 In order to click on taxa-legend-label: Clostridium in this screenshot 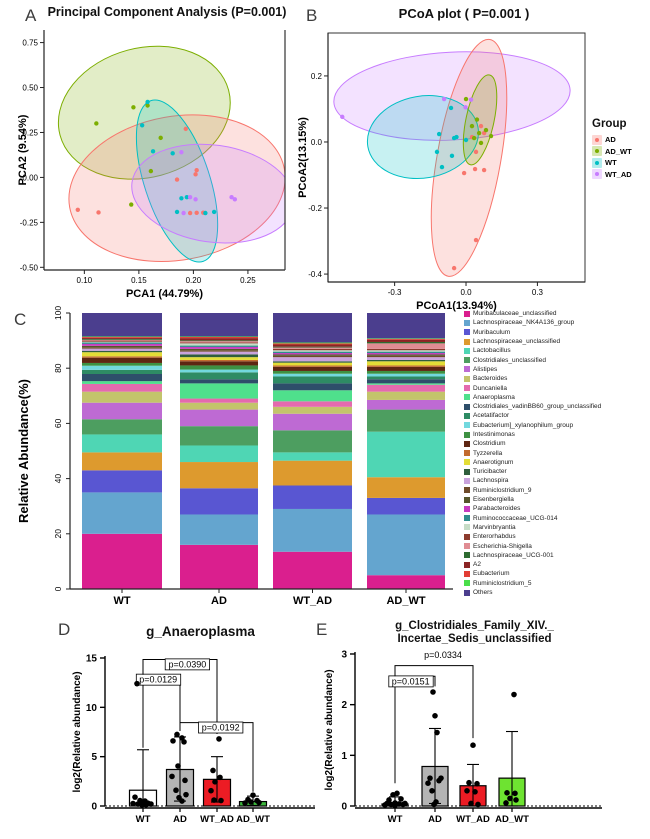, I will do `click(489, 444)`.